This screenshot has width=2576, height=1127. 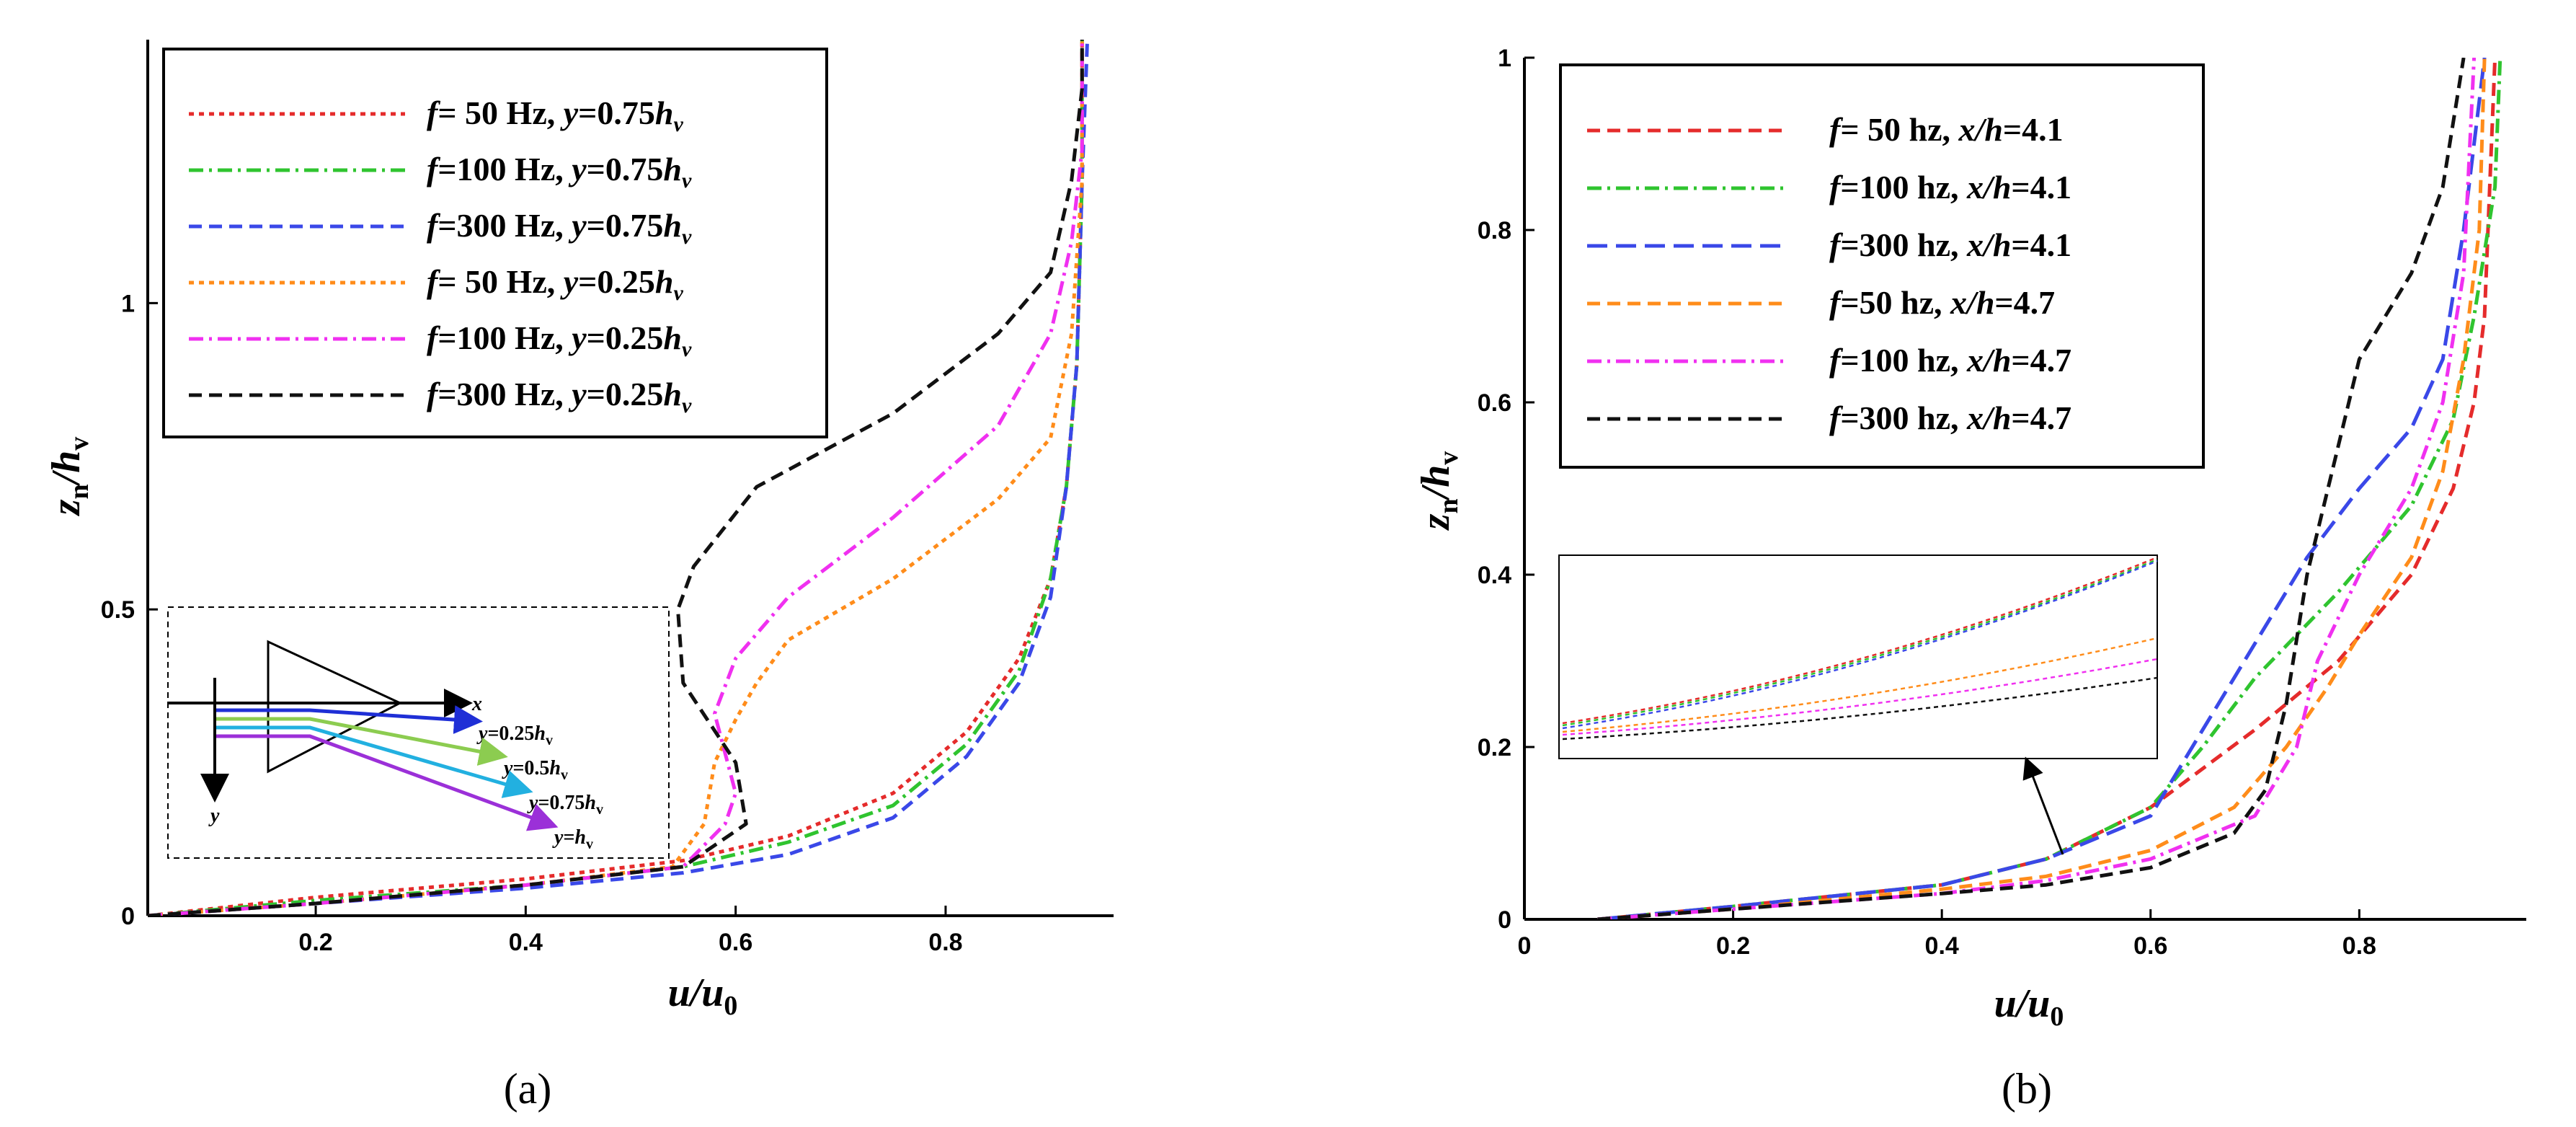 I want to click on x-tick-label: 0, so click(x=1525, y=946).